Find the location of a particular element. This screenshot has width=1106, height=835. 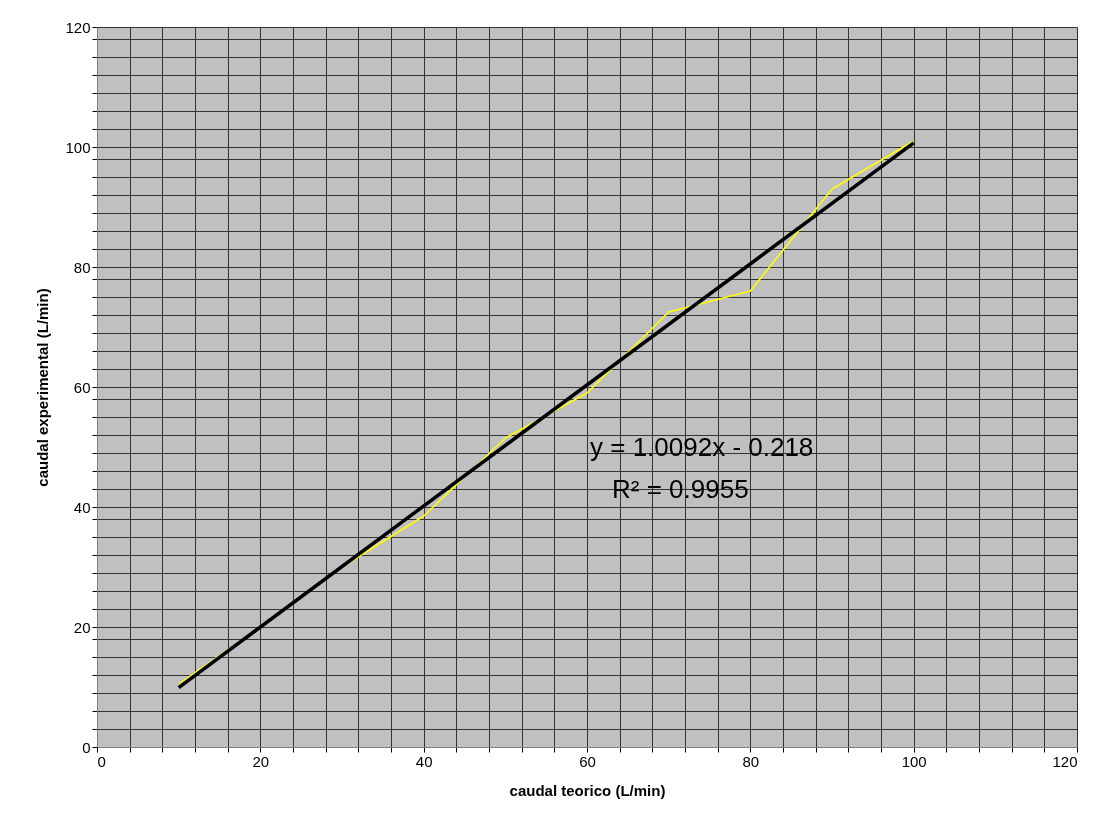

y-axis-title: caudal experimental (L/min) is located at coordinates (43, 387).